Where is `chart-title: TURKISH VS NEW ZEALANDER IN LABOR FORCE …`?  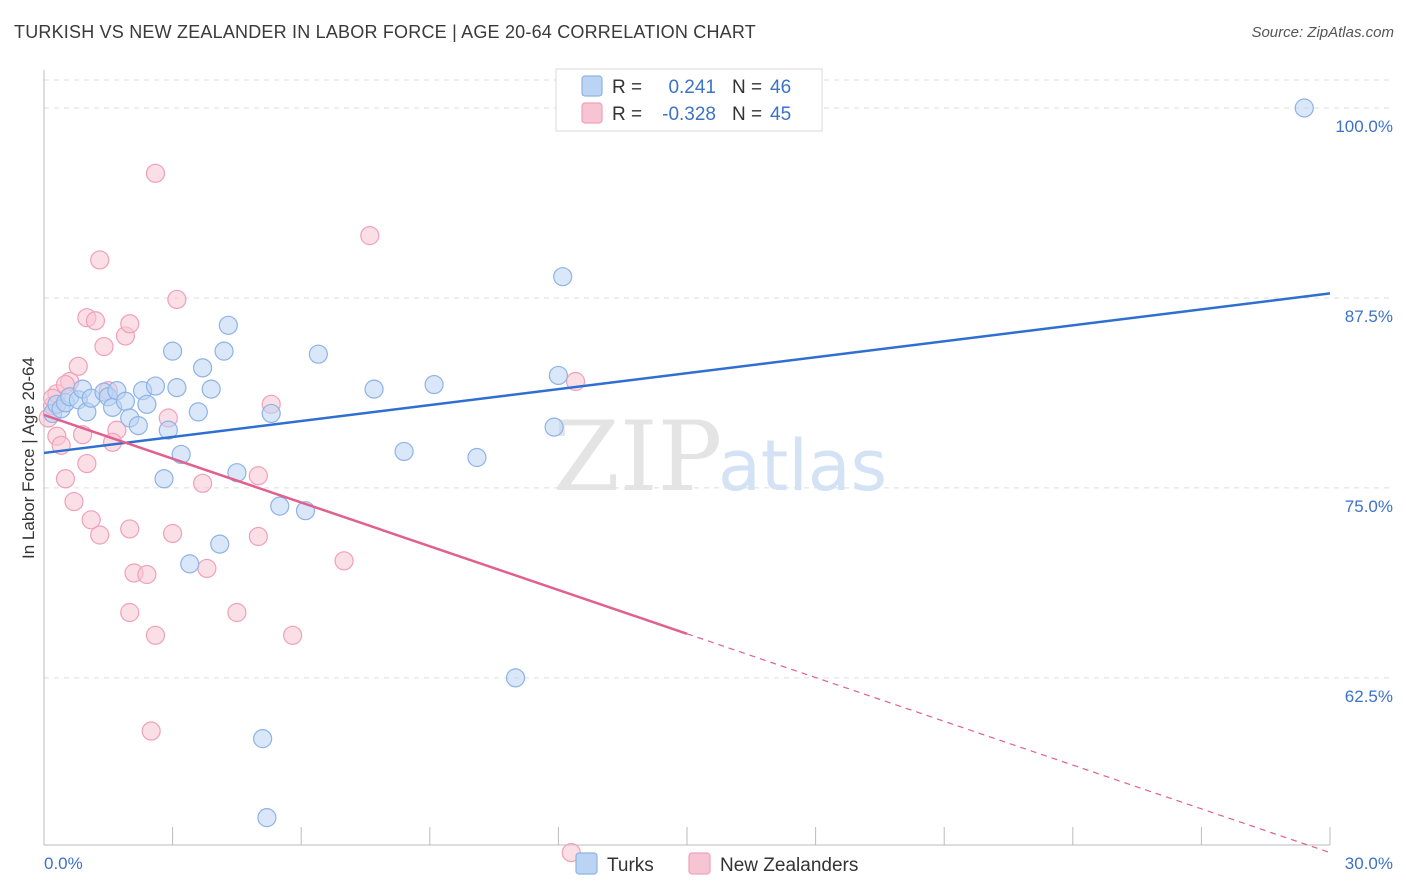 chart-title: TURKISH VS NEW ZEALANDER IN LABOR FORCE … is located at coordinates (385, 32).